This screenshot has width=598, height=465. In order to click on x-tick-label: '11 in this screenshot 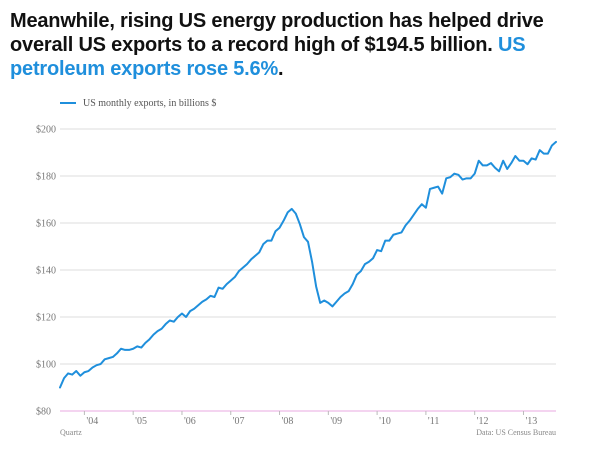, I will do `click(433, 421)`.